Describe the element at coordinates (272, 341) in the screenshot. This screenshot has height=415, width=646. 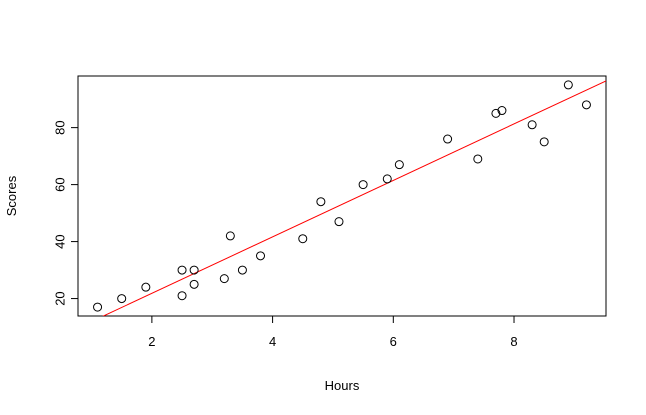
I see `x-tick-label: 4` at that location.